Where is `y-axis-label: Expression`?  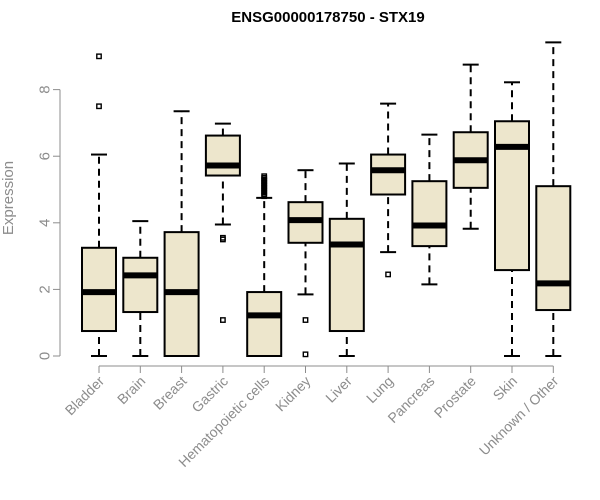
y-axis-label: Expression is located at coordinates (8, 198).